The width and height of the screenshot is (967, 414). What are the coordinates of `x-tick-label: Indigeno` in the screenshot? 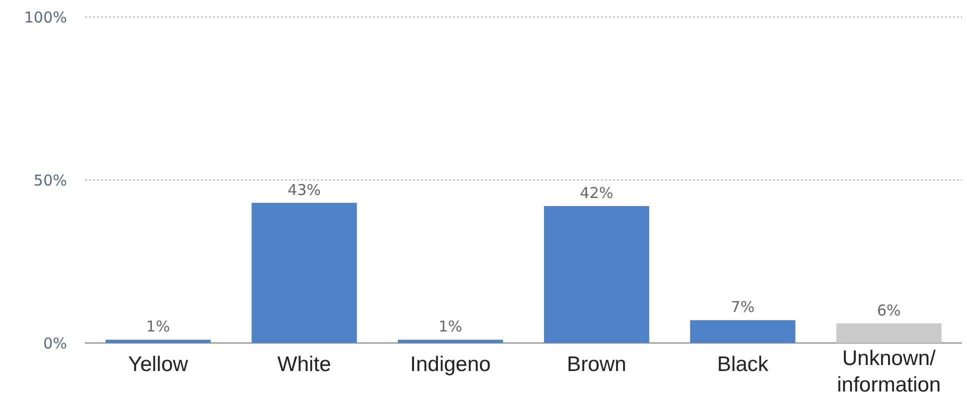 It's located at (450, 364).